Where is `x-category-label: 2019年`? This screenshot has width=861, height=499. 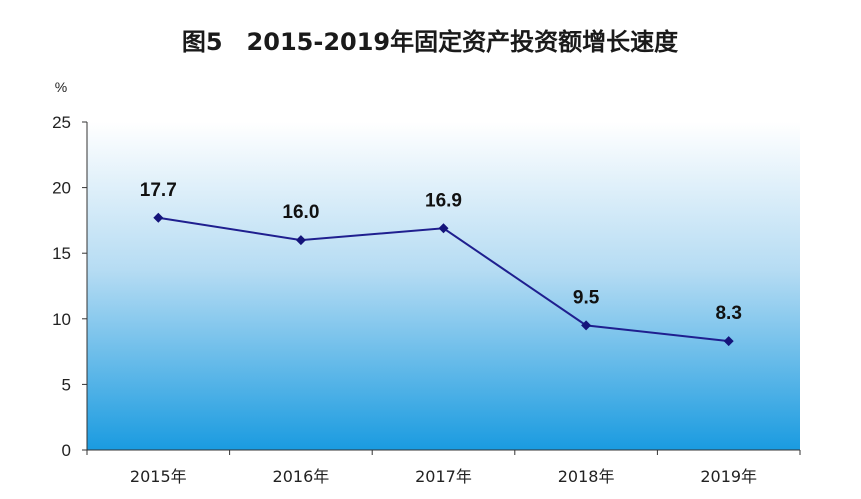 x-category-label: 2019年 is located at coordinates (728, 476).